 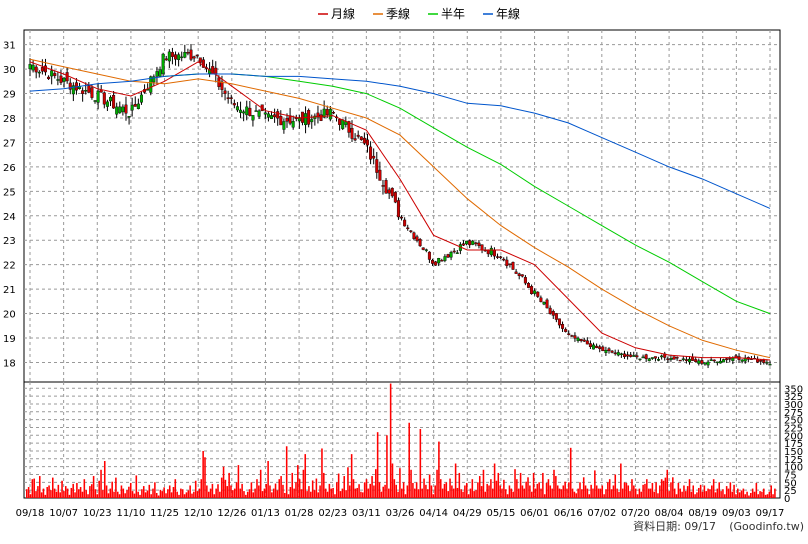 I want to click on x-tick-label-13: 04/29, so click(x=467, y=513).